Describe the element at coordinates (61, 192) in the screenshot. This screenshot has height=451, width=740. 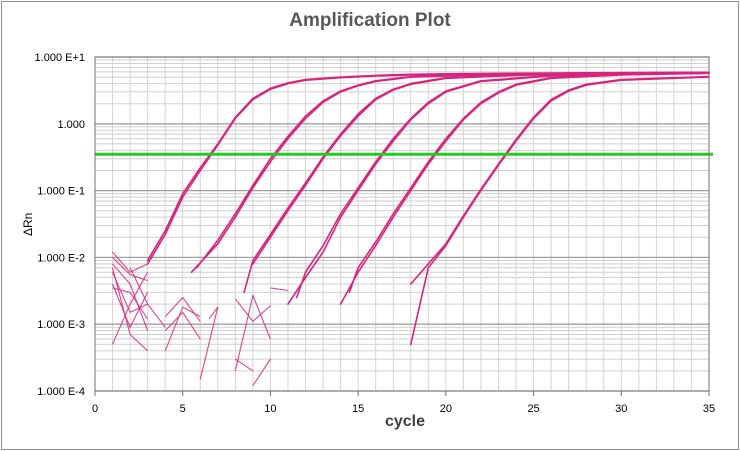
I see `y-tick-label: 1.000 E-1` at that location.